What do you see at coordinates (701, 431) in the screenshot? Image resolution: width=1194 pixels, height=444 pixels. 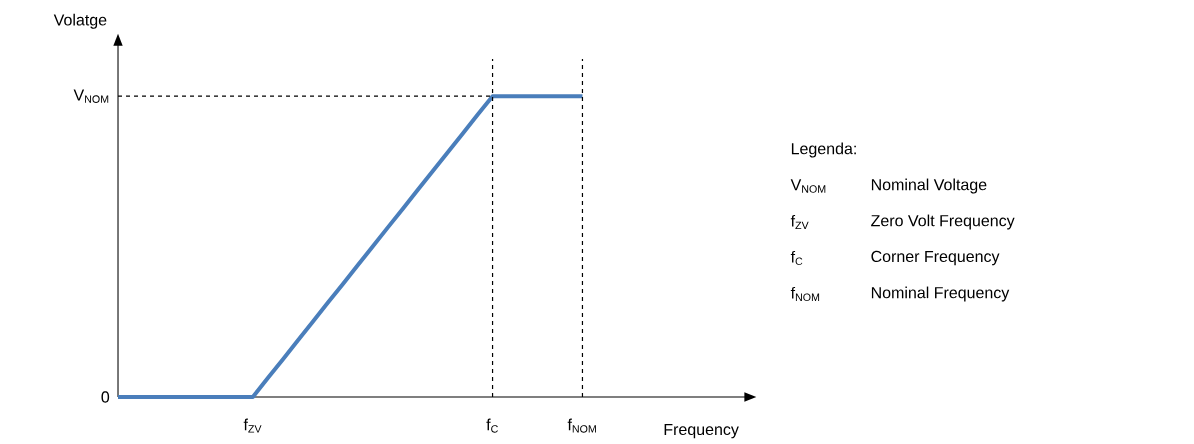 I see `x-axis-title: Frequency` at bounding box center [701, 431].